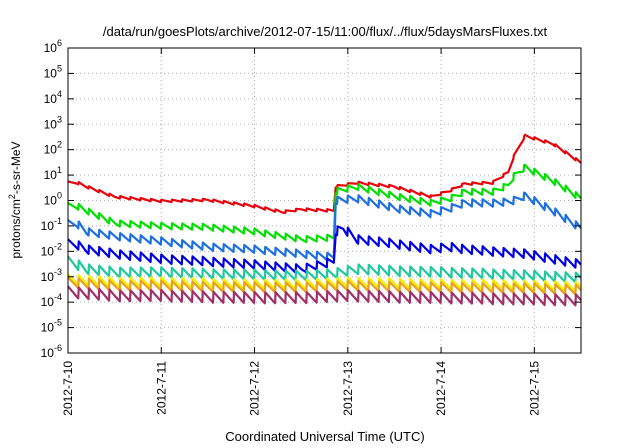 The image size is (640, 448). I want to click on y-tick-label: 10², so click(53, 148).